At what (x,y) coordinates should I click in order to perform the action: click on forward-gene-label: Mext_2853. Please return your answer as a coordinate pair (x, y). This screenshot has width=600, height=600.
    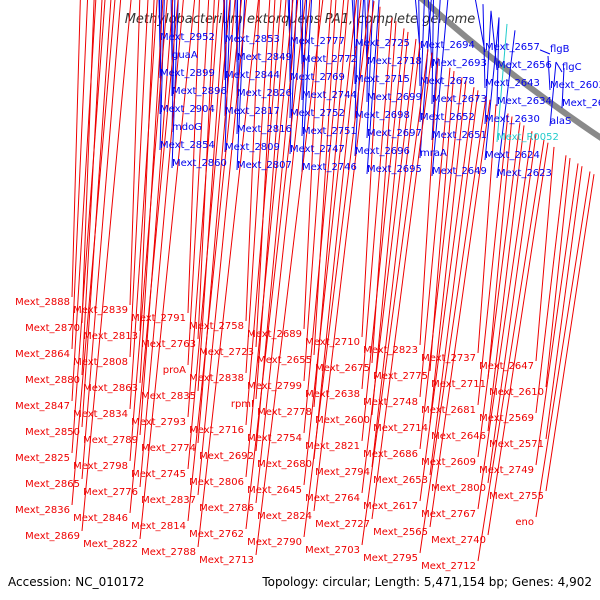
    Looking at the image, I should click on (252, 39).